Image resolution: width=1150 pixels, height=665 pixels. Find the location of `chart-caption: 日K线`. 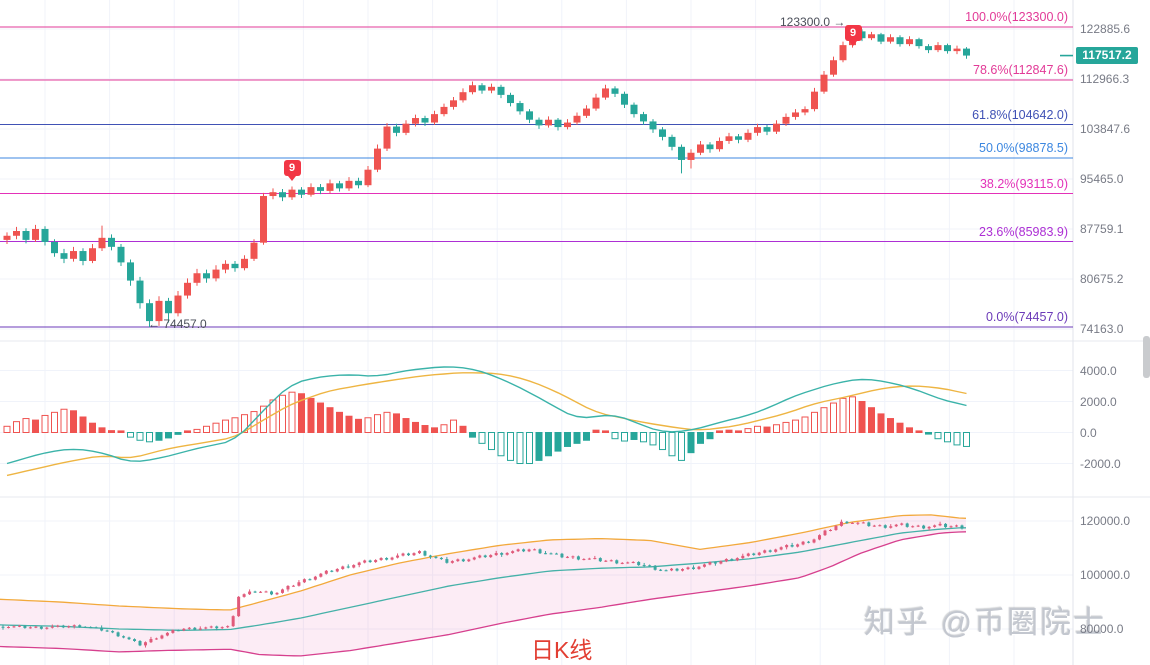

chart-caption: 日K线 is located at coordinates (562, 650).